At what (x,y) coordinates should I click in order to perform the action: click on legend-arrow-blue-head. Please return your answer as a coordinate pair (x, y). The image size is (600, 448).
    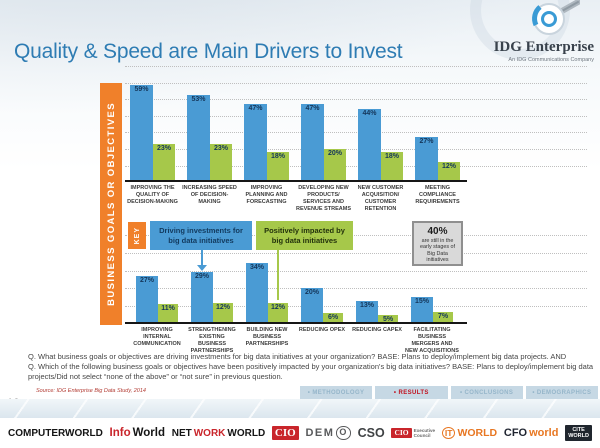
    Looking at the image, I should click on (202, 268).